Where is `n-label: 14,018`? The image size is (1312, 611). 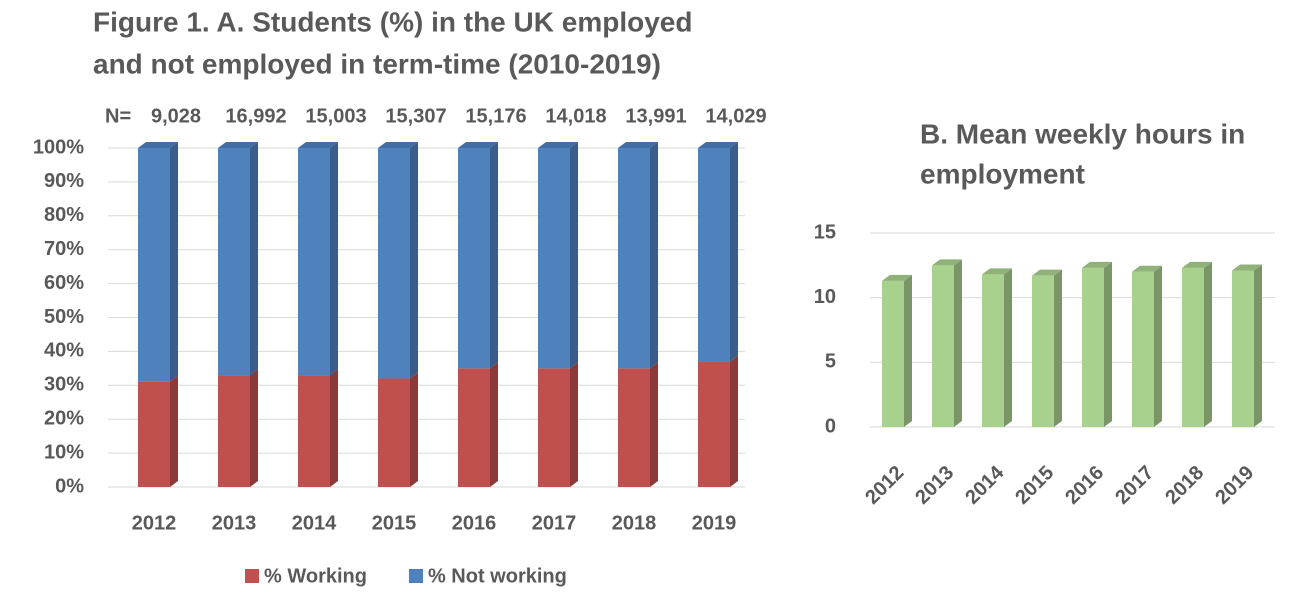 n-label: 14,018 is located at coordinates (575, 116).